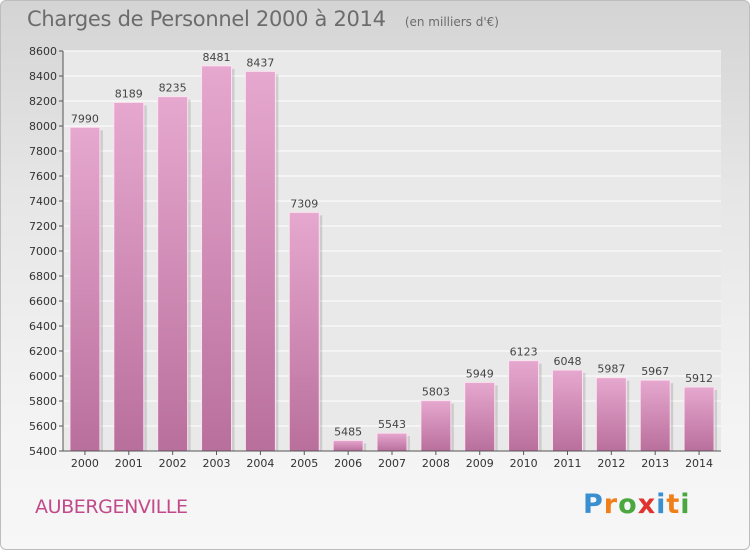 The height and width of the screenshot is (550, 750). I want to click on y-tick-label: 5600, so click(43, 426).